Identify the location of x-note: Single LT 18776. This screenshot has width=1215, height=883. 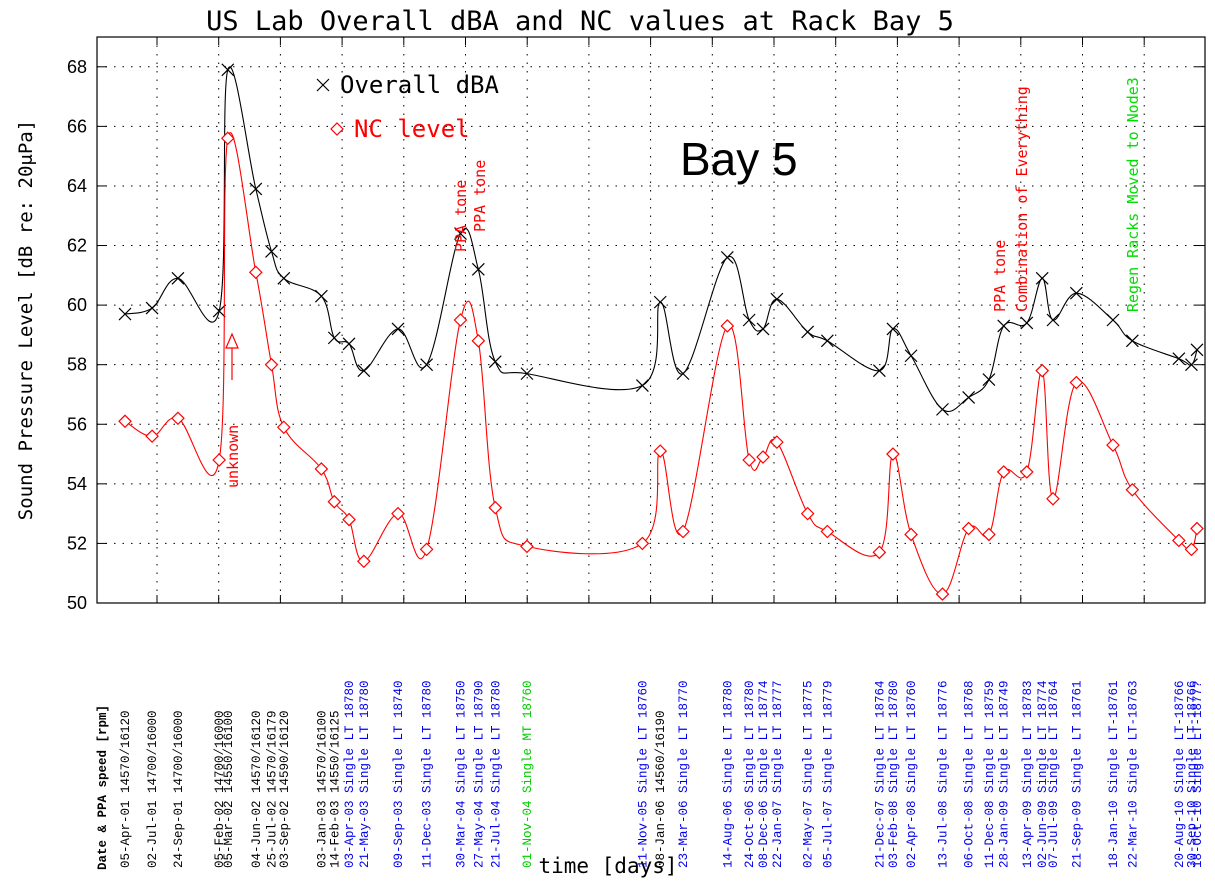
(943, 736).